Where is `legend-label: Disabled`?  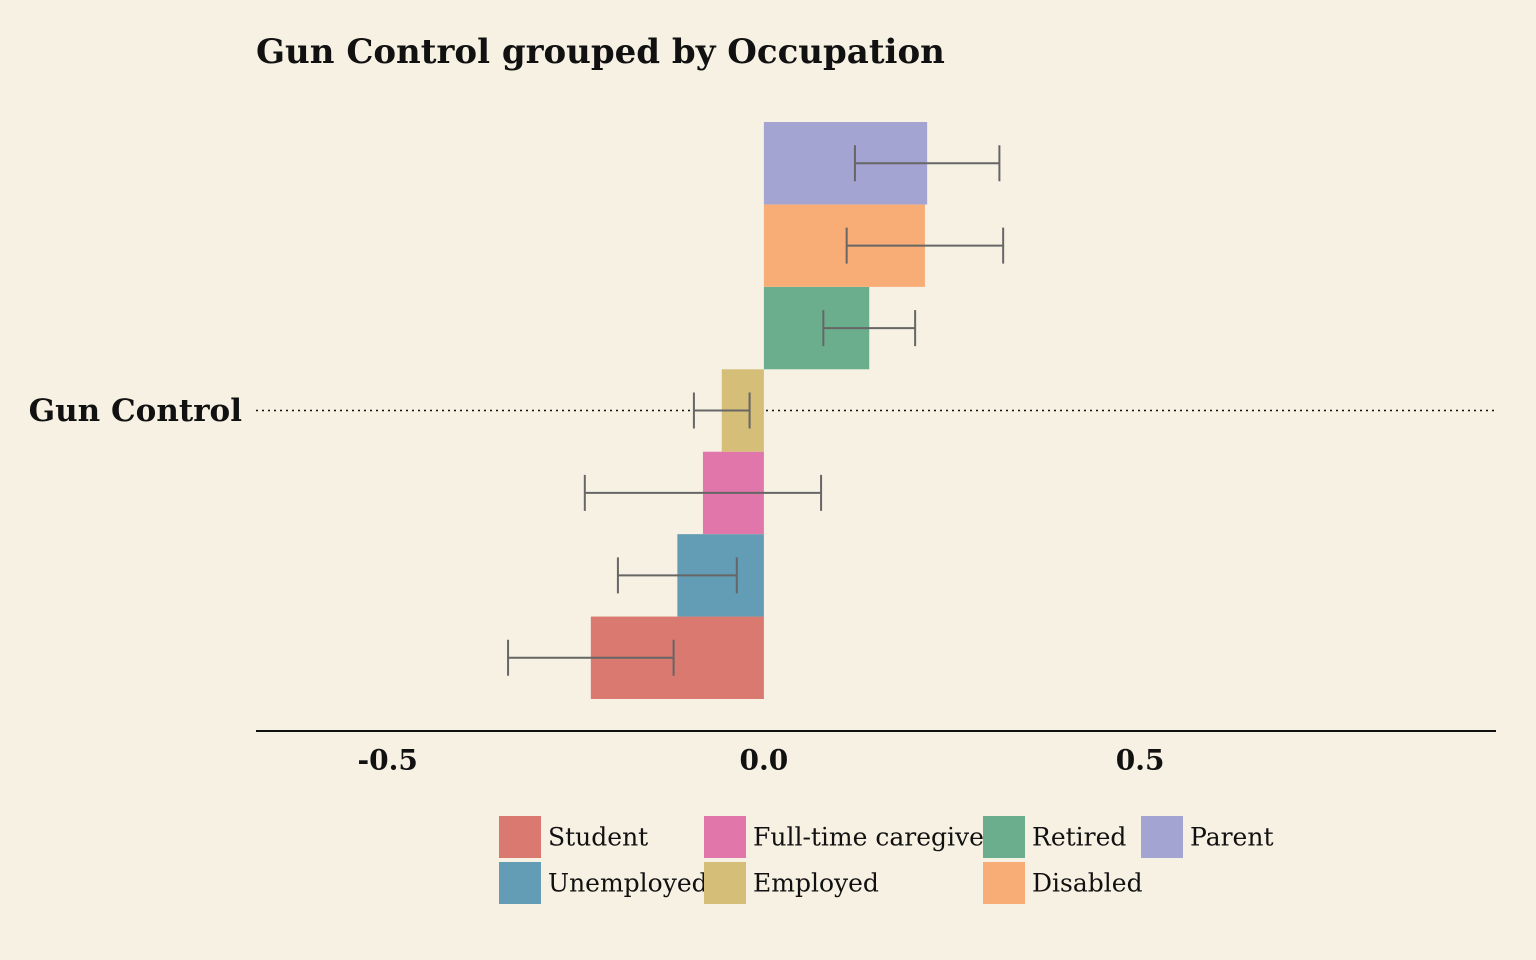
legend-label: Disabled is located at coordinates (1087, 883).